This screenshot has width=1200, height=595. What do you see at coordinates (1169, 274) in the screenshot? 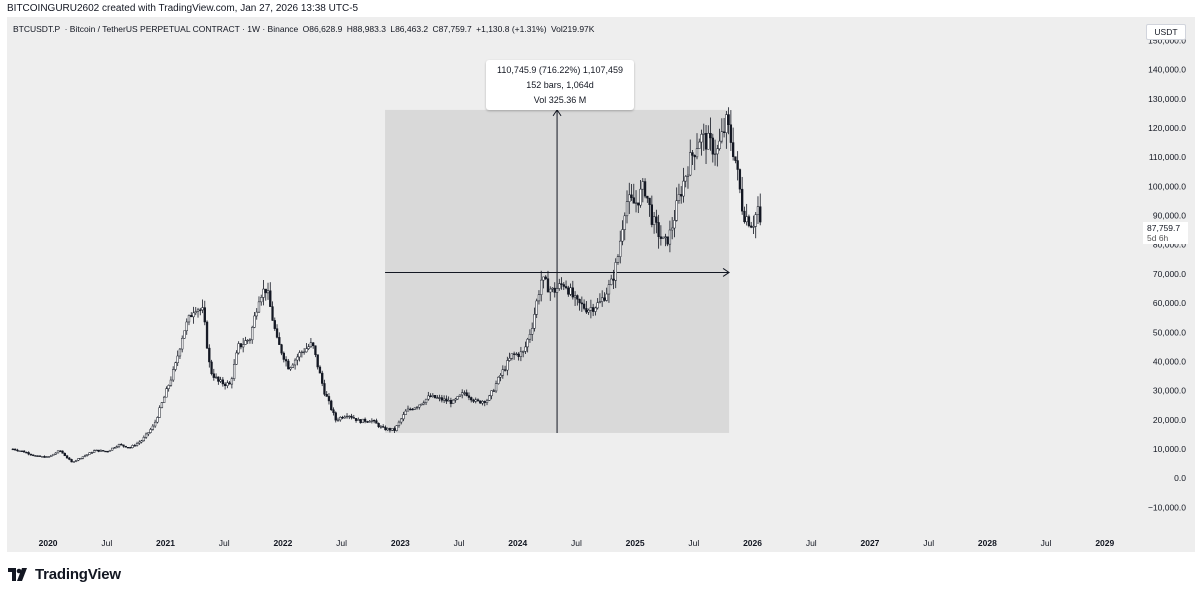
I see `y-axis-tick-label: 70,000.0` at bounding box center [1169, 274].